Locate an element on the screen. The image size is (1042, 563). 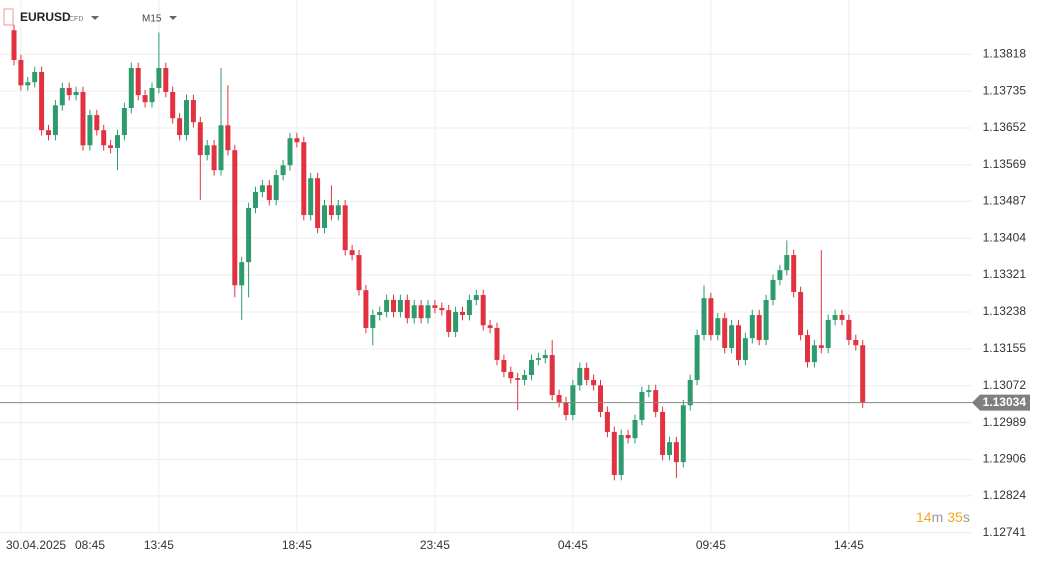
y-tick-label: 1.13569 is located at coordinates (1005, 164).